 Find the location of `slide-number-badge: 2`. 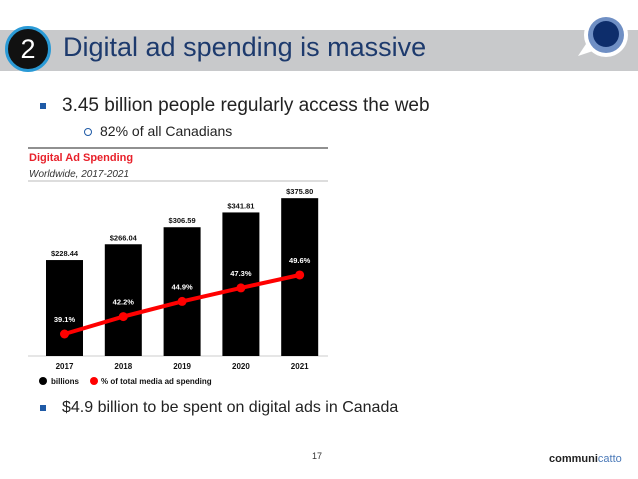

slide-number-badge: 2 is located at coordinates (28, 49).